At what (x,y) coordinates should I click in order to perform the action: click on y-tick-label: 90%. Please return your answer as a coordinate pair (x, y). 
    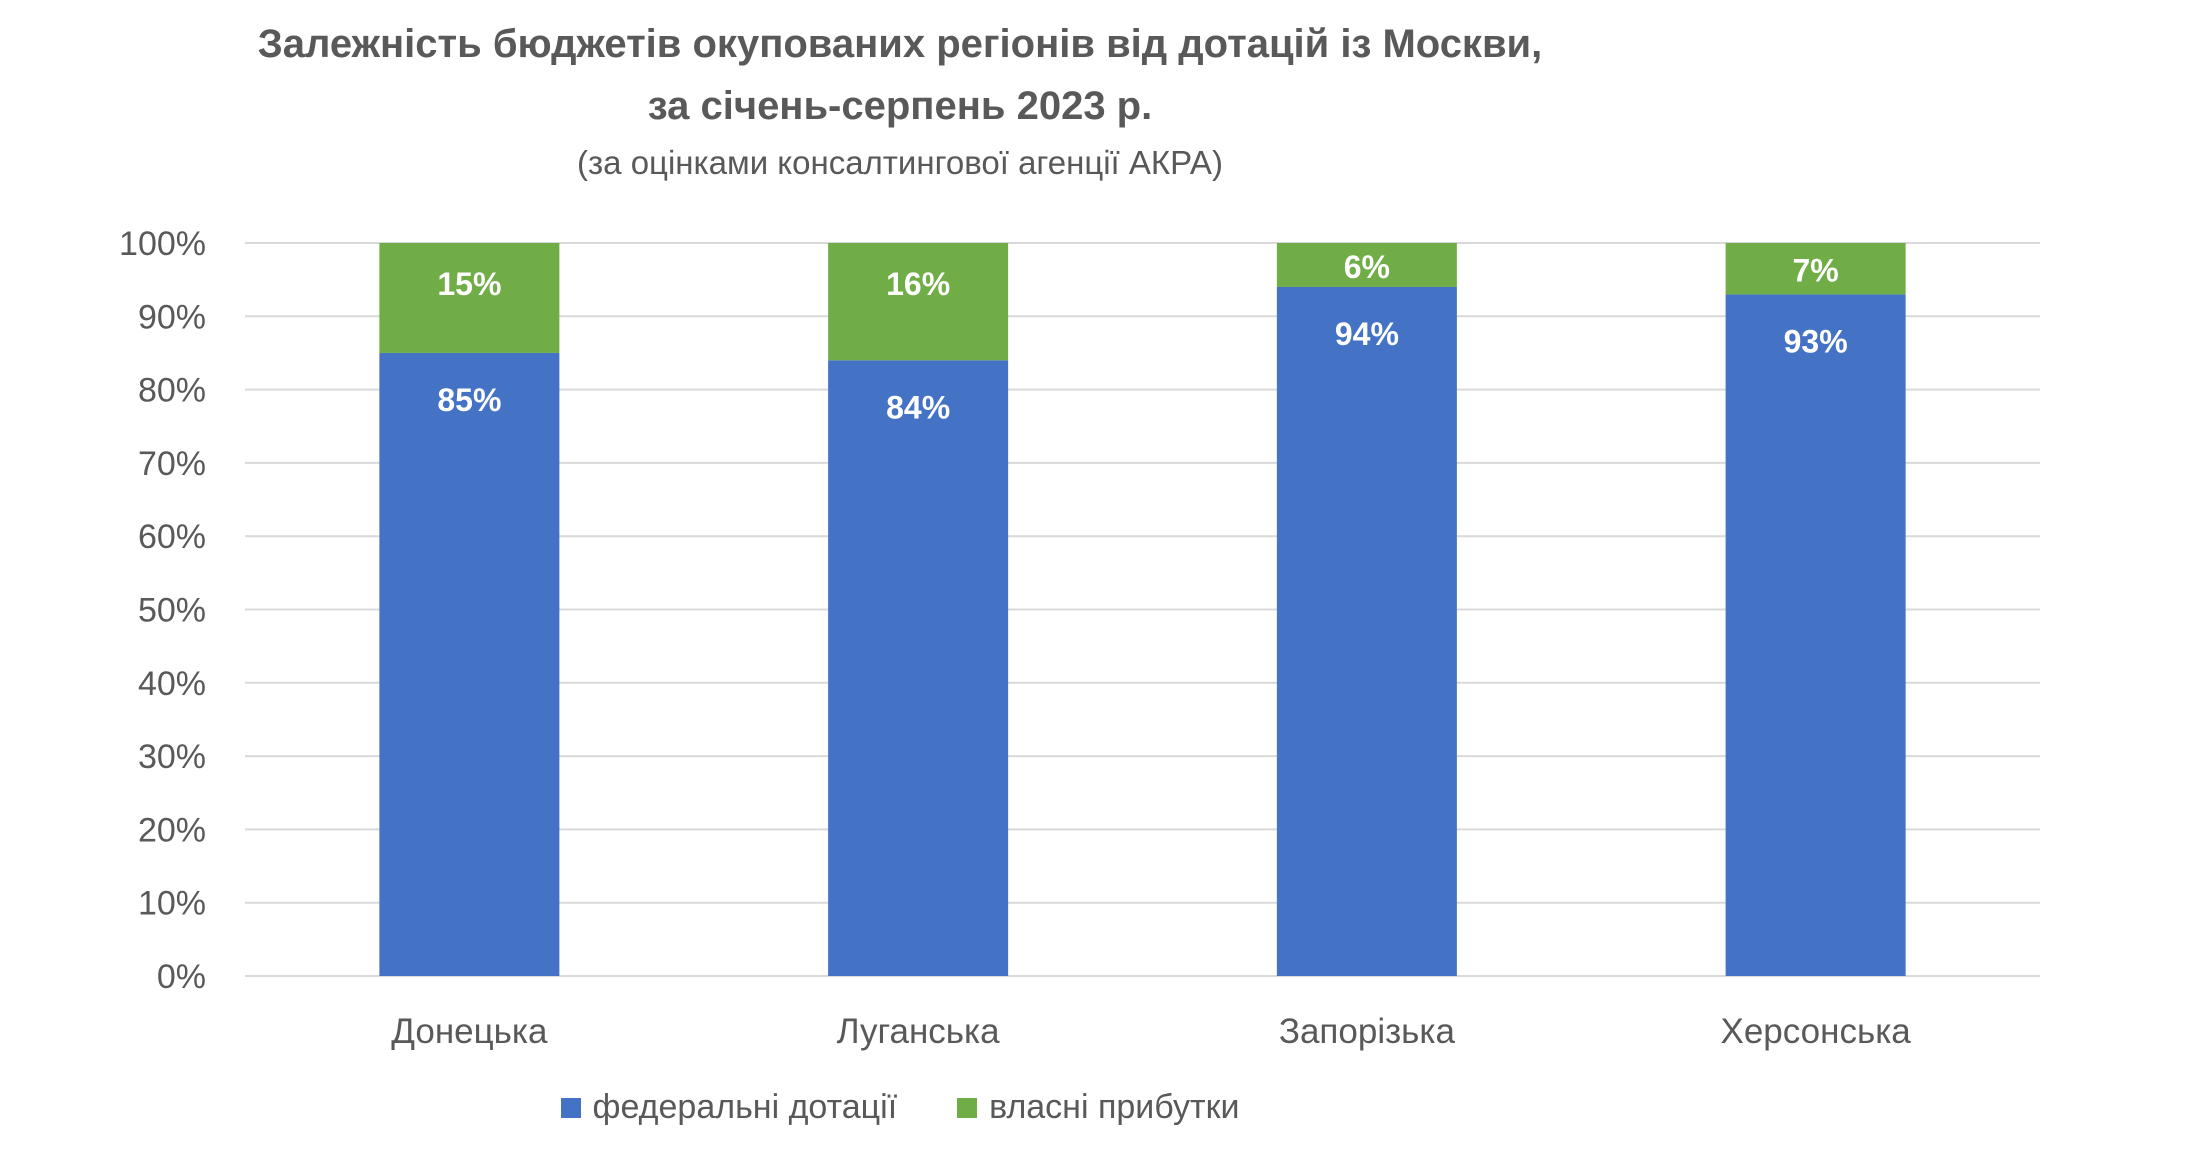
    Looking at the image, I should click on (172, 317).